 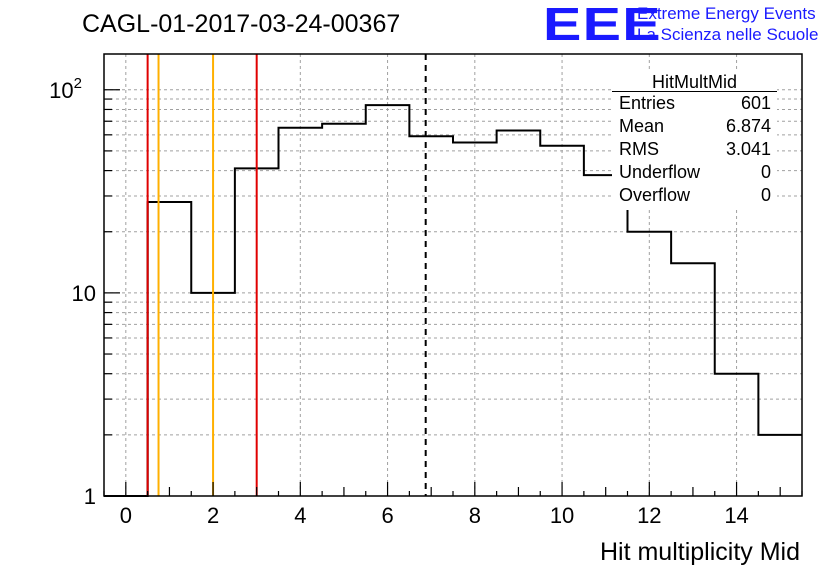 I want to click on x-axis-ticks: 0 2 4 6 8 10 12 14, so click(x=453, y=505).